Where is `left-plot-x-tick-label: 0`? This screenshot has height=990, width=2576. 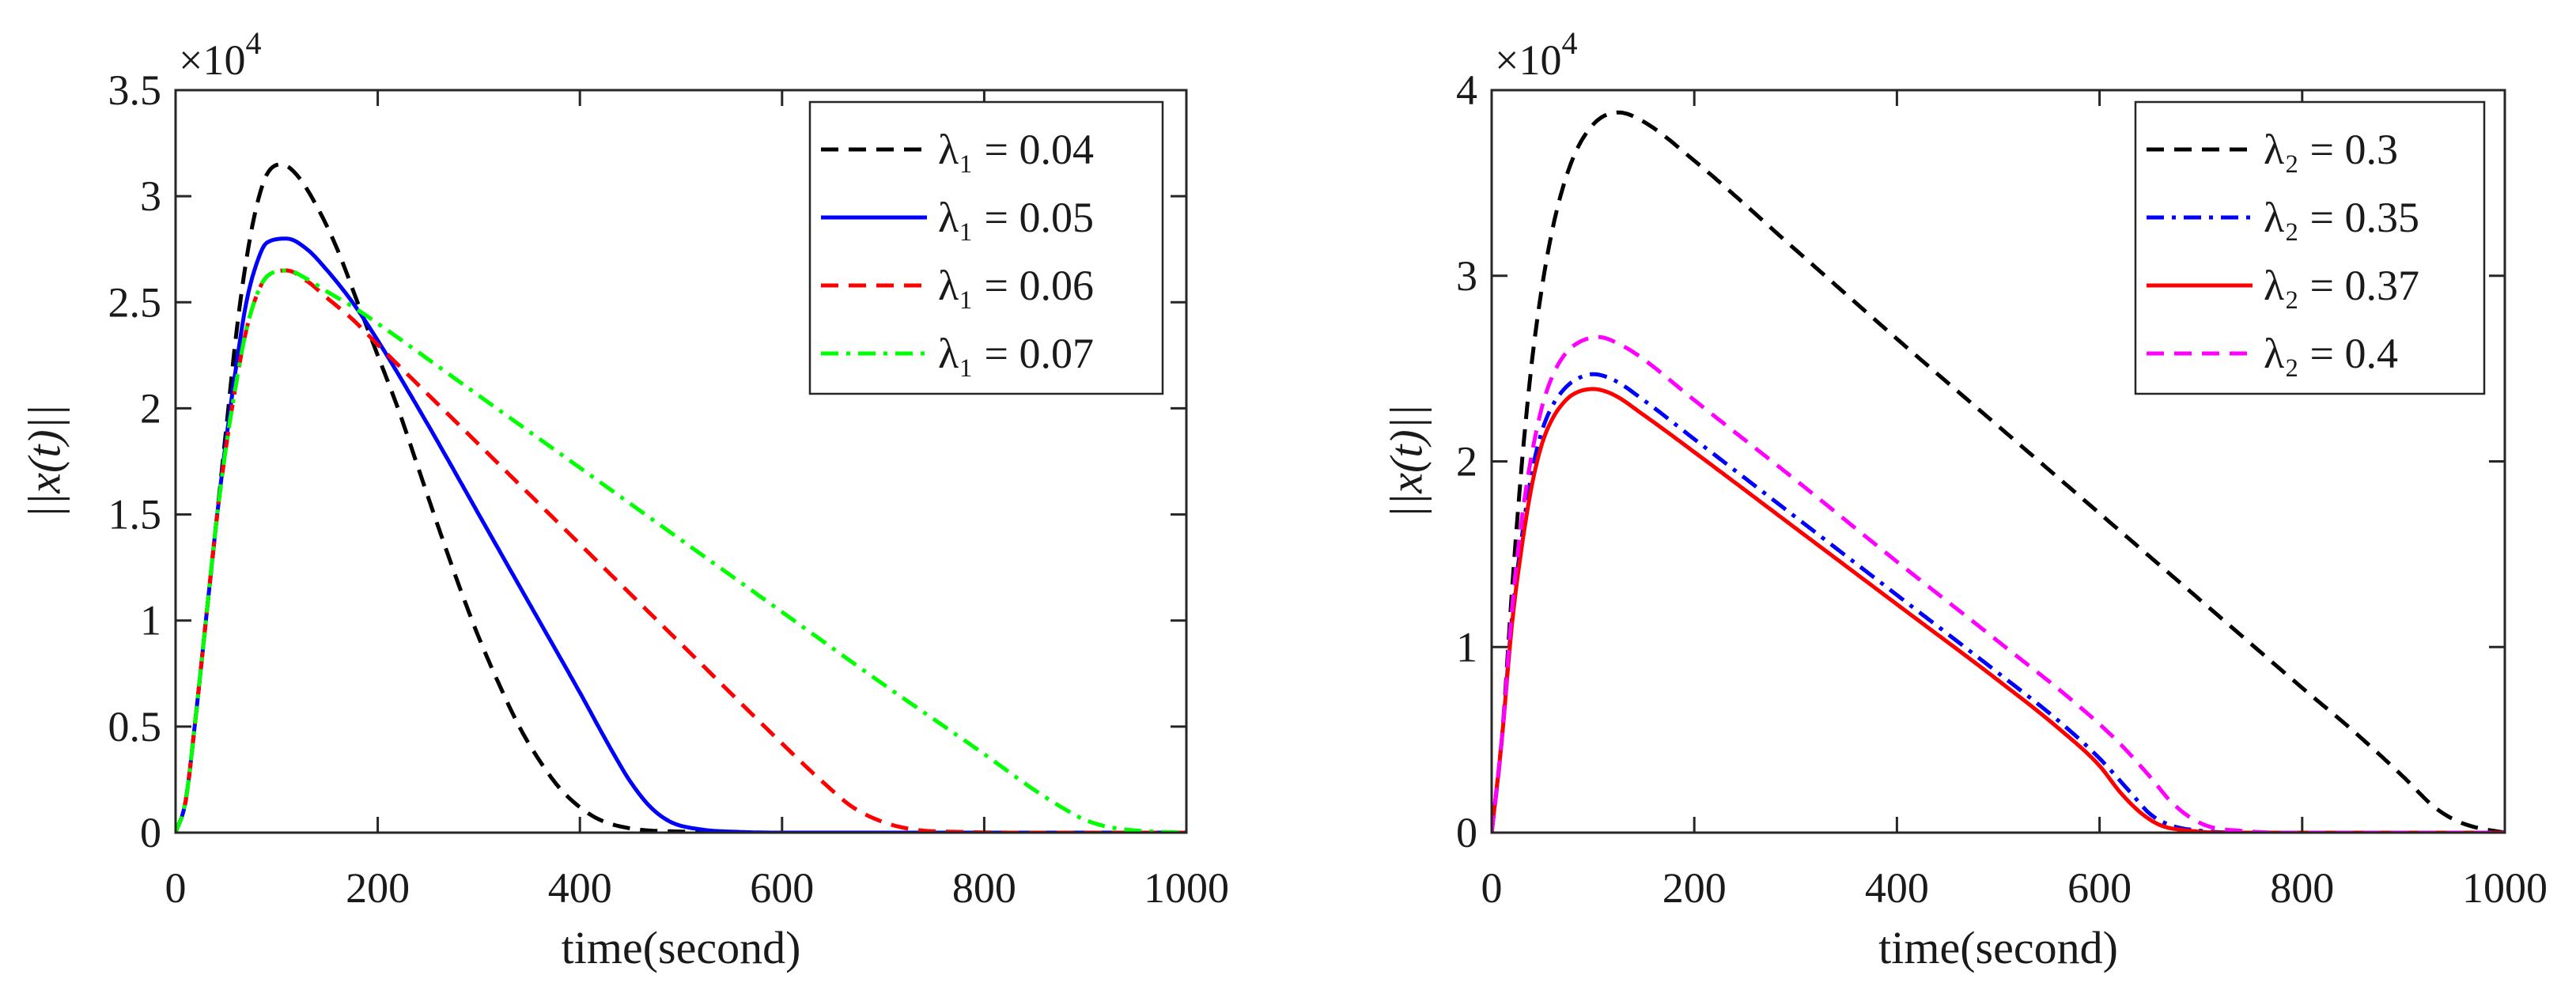
left-plot-x-tick-label: 0 is located at coordinates (176, 888).